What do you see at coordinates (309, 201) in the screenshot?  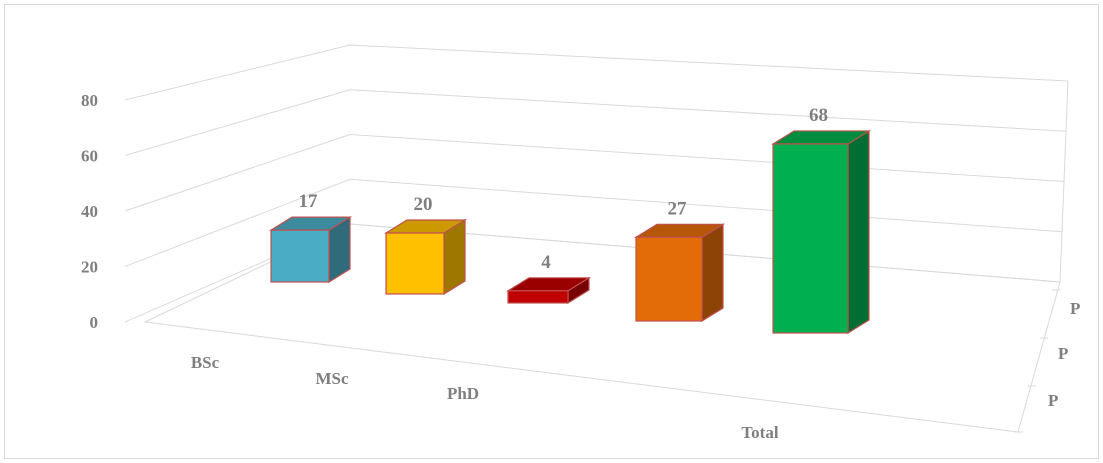 I see `data-label: 17` at bounding box center [309, 201].